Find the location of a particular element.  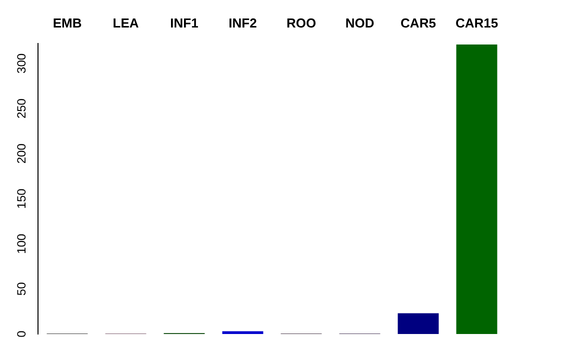

y-tick-label: 300 is located at coordinates (21, 63).